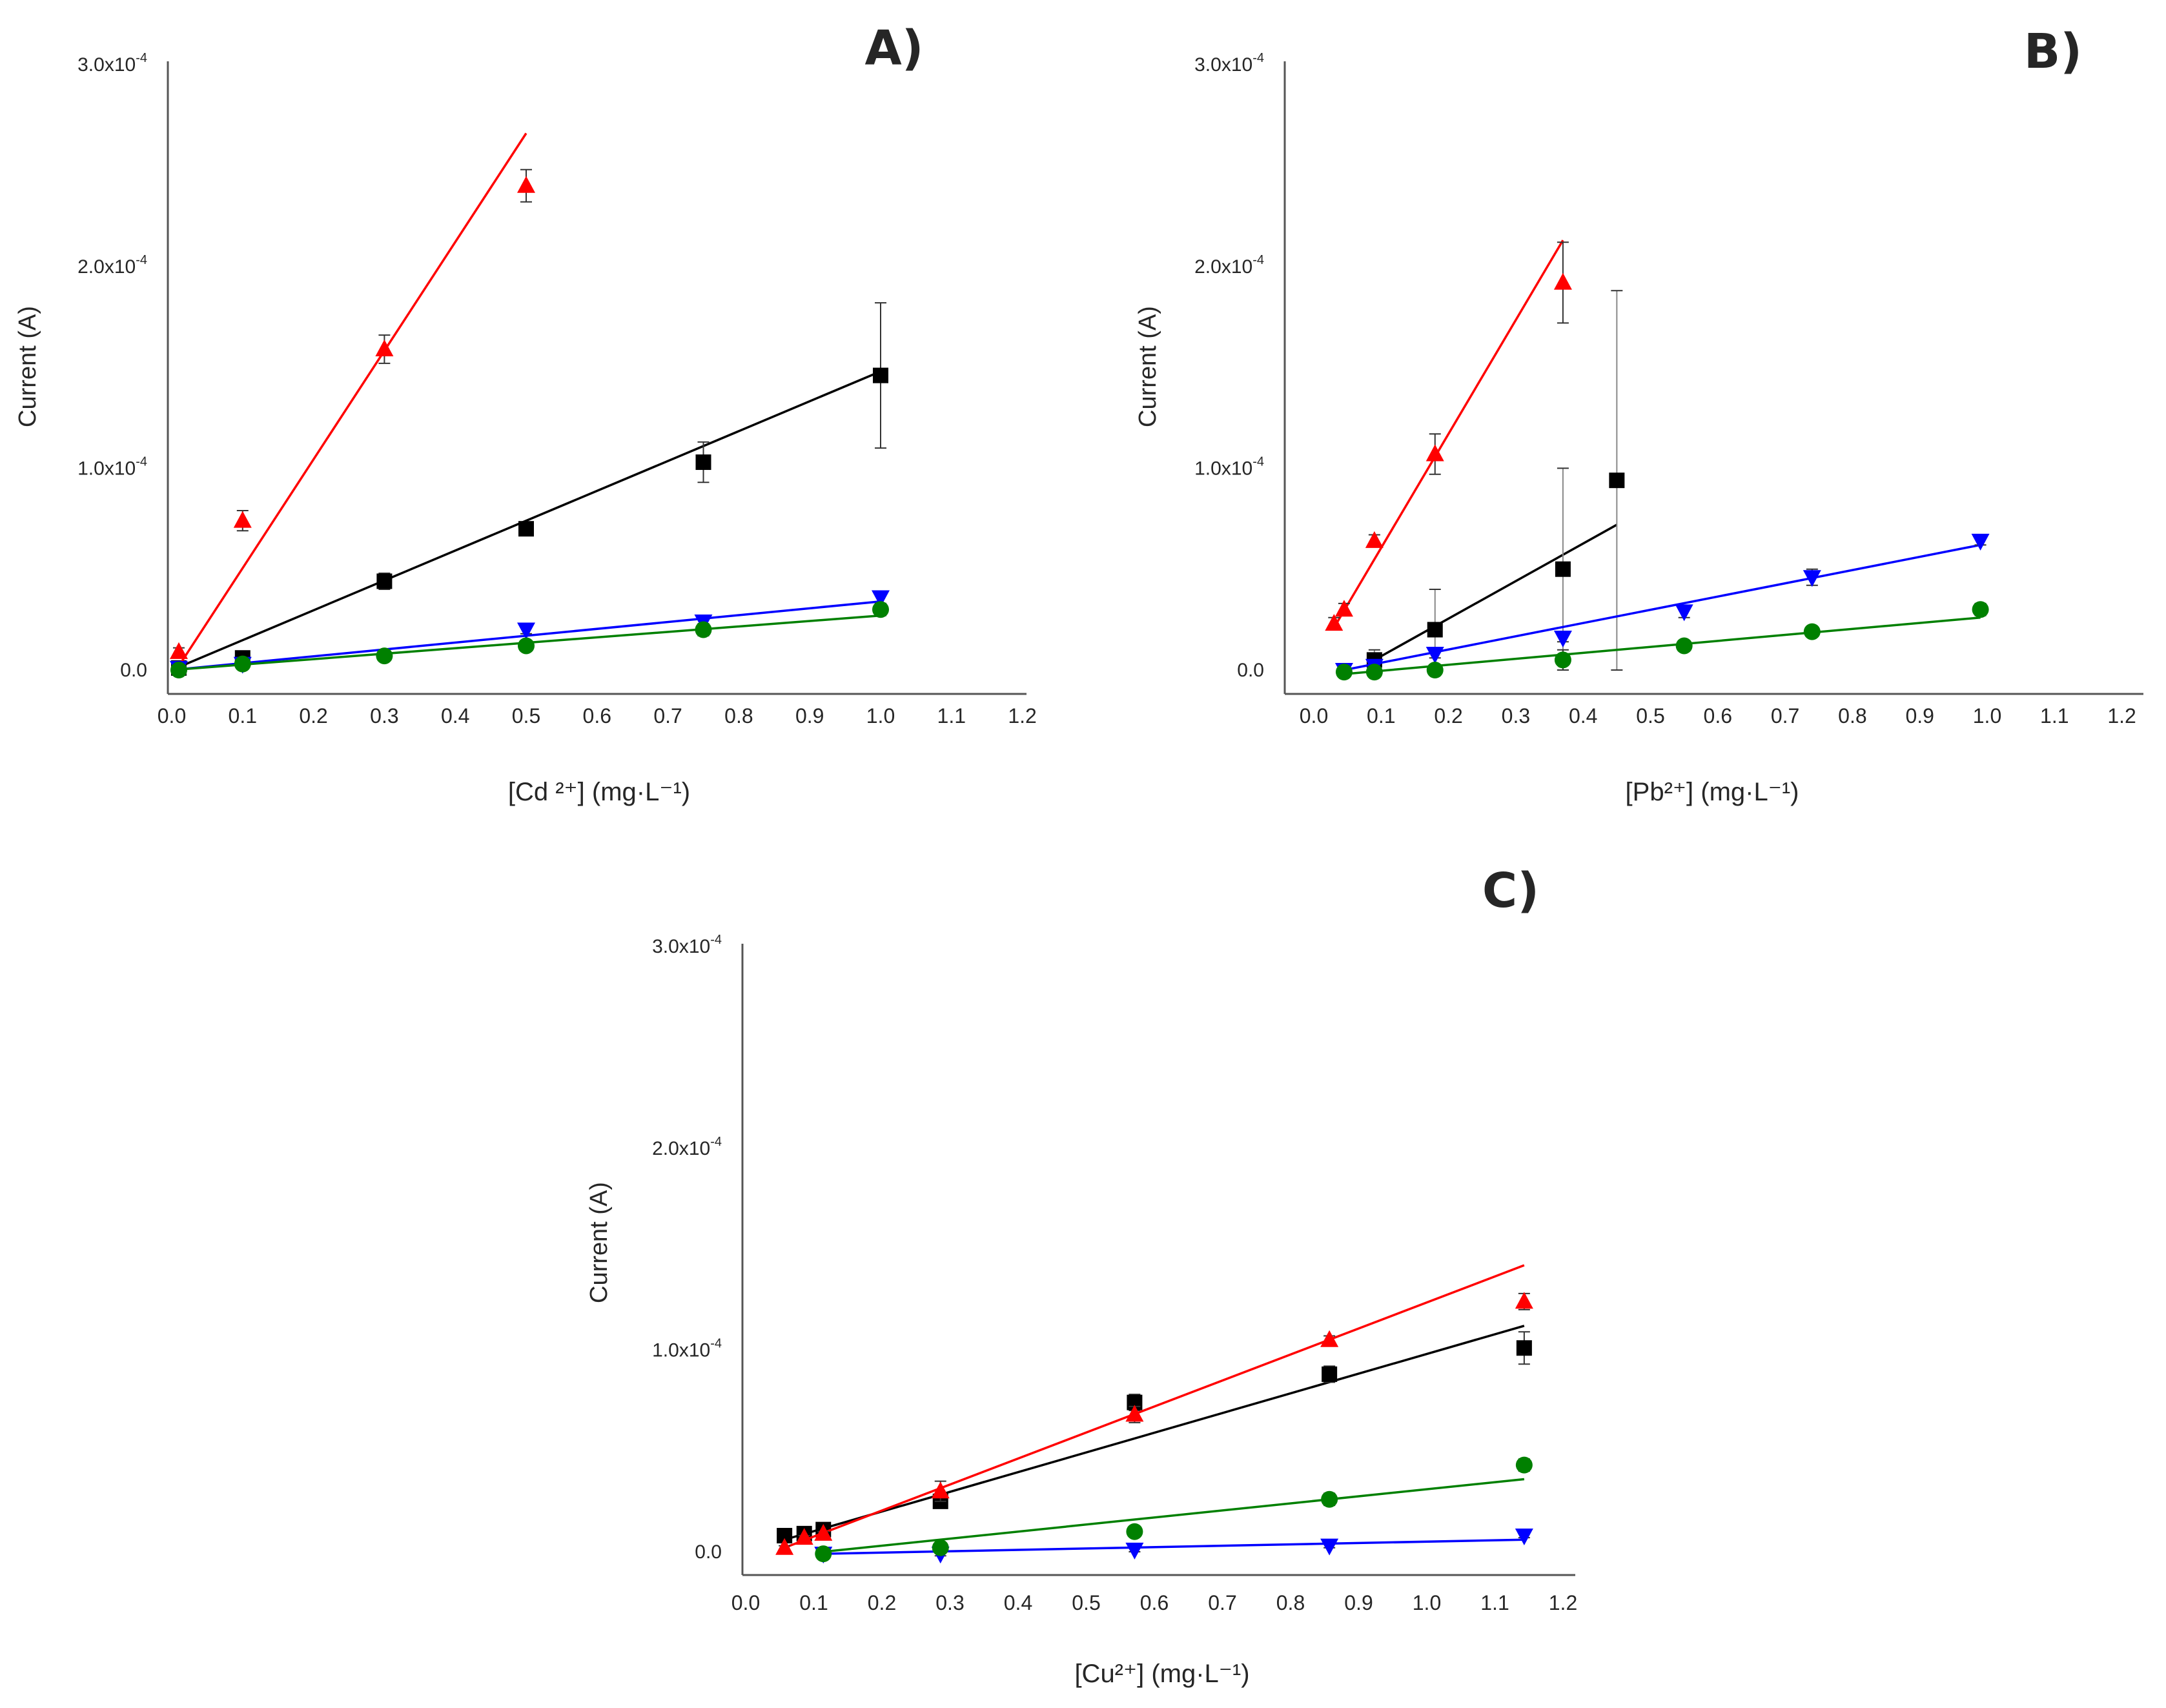 The width and height of the screenshot is (2166, 1708). What do you see at coordinates (1510, 891) in the screenshot?
I see `panel-label: C)` at bounding box center [1510, 891].